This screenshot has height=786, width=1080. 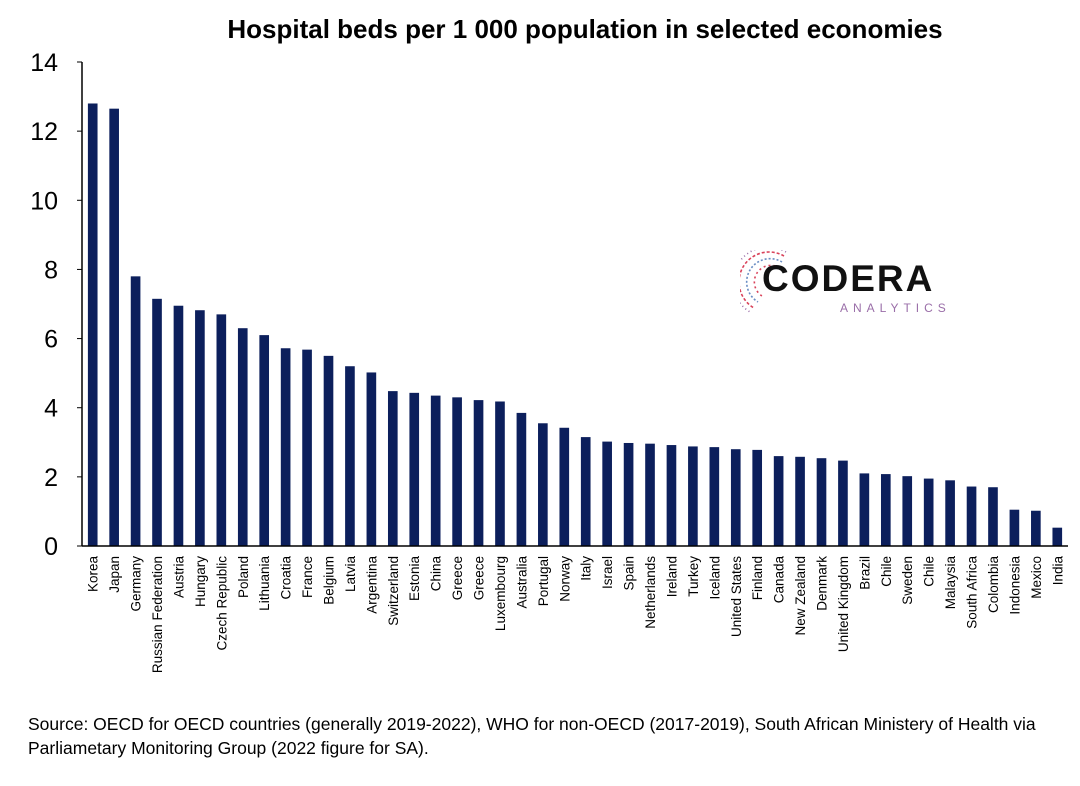 What do you see at coordinates (763, 281) in the screenshot?
I see `logo-mark-icon` at bounding box center [763, 281].